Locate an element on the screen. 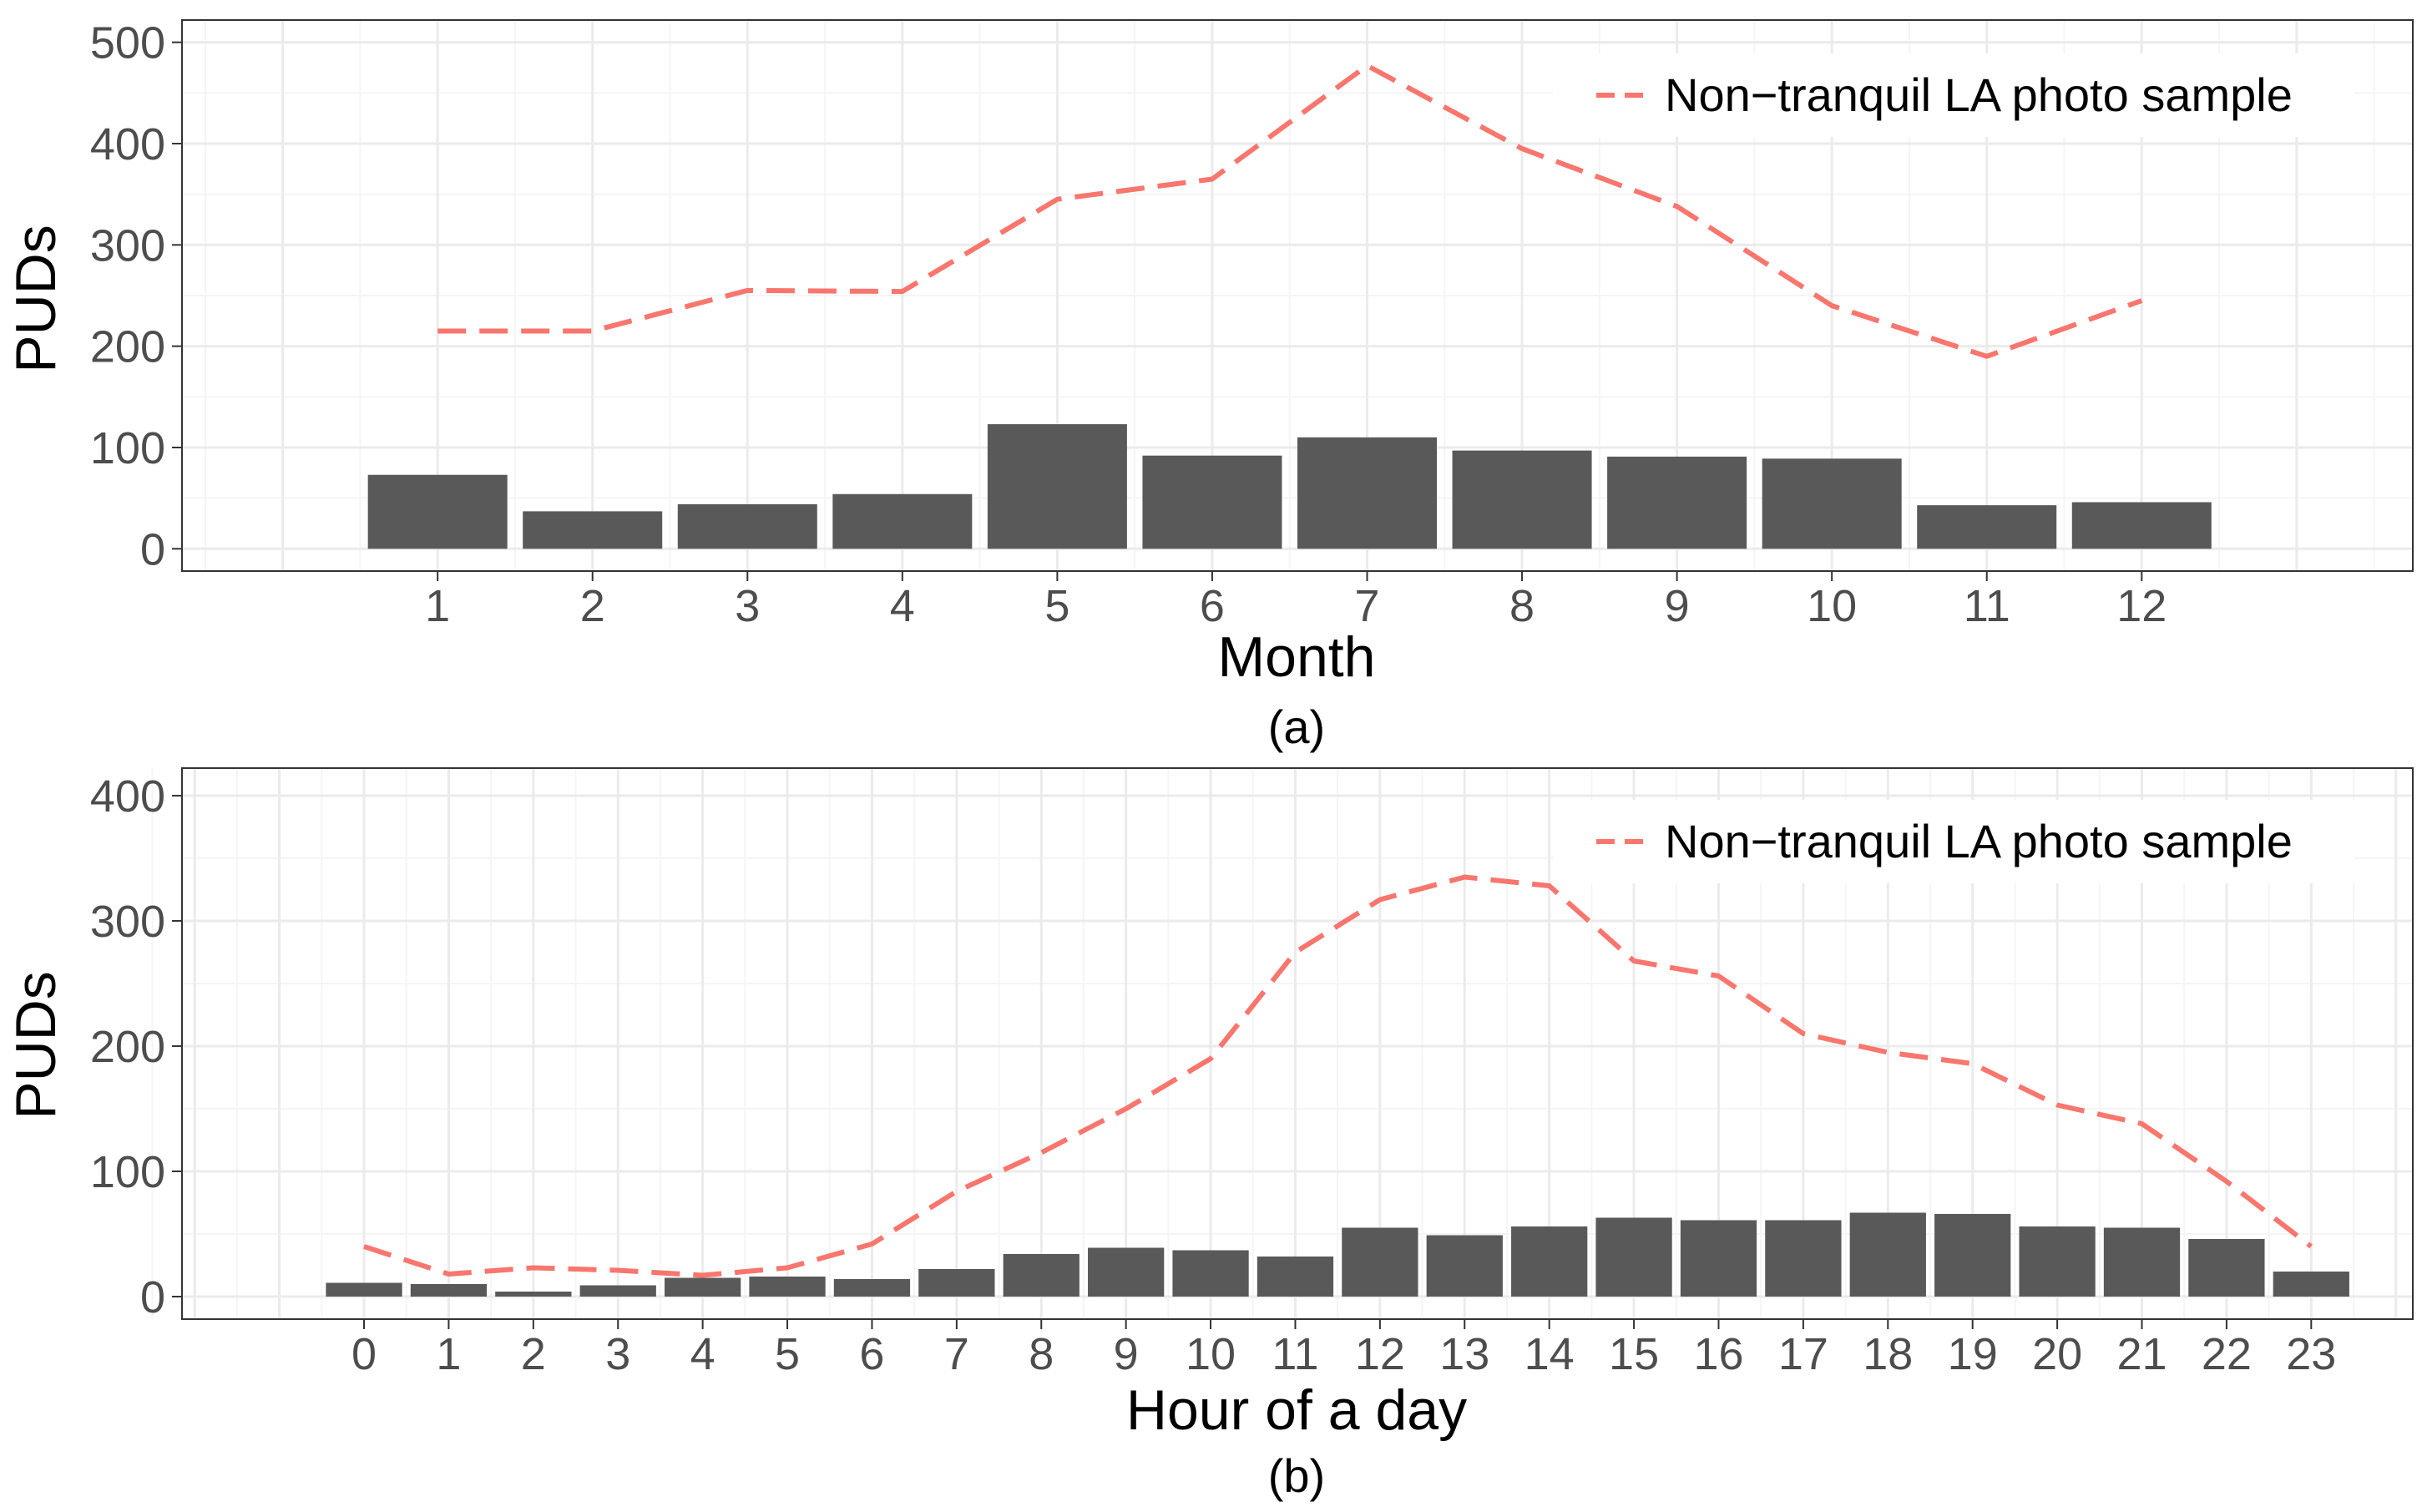 This screenshot has height=1512, width=2427. legend-label-b: Non−tranquil LA photo sample is located at coordinates (1979, 841).